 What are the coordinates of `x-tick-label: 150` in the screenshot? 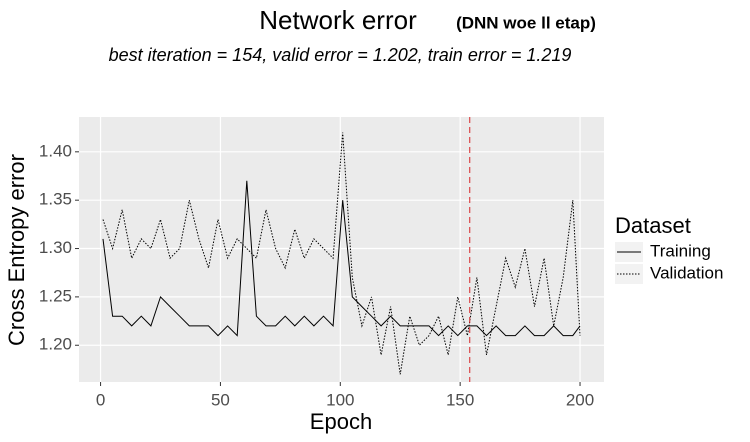 It's located at (460, 399).